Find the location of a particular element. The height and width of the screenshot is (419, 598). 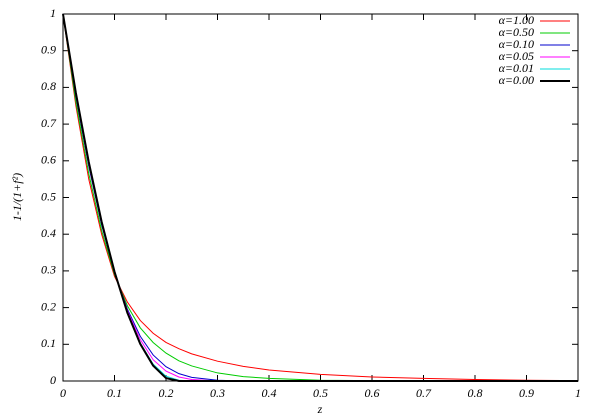

x-tick-label: 0.9 is located at coordinates (526, 393).